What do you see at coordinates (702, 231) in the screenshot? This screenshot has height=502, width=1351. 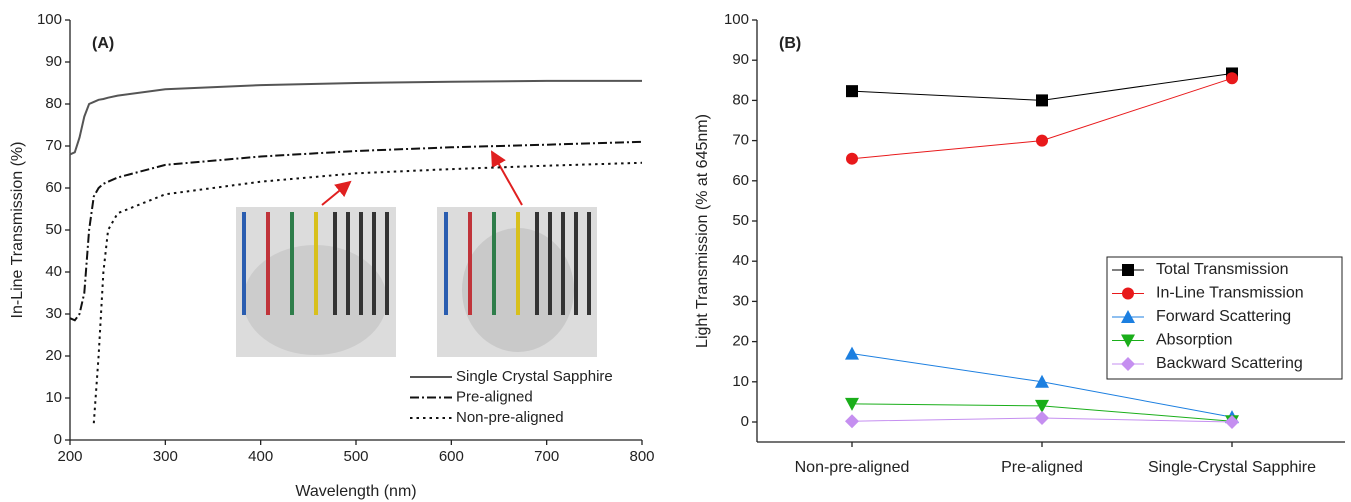 I see `y-axis-label: Light Transmission (% at 645nm)` at bounding box center [702, 231].